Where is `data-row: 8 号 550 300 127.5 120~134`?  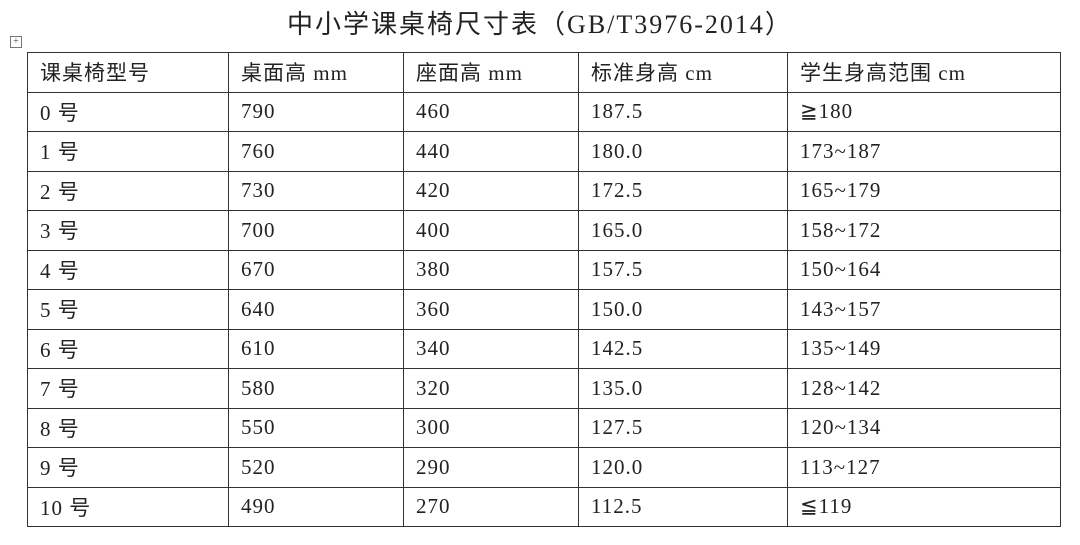
data-row: 8 号 550 300 127.5 120~134 is located at coordinates (544, 427).